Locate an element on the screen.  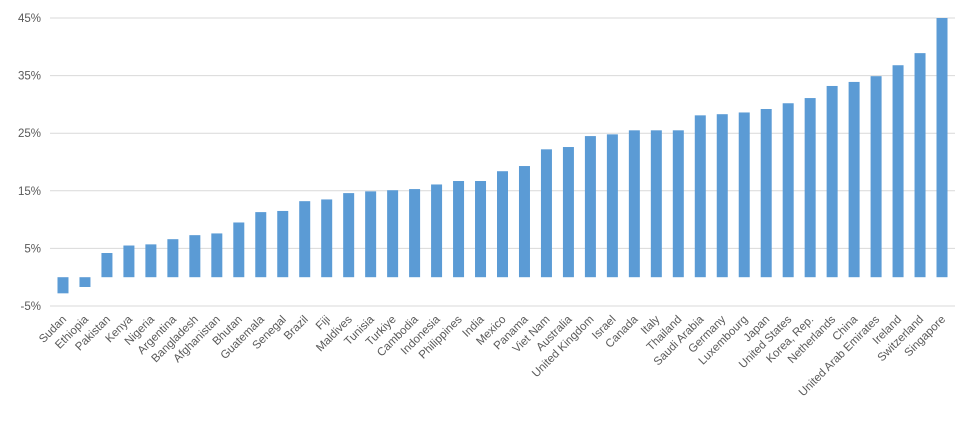
y-tick-label: 25% is located at coordinates (29, 134).